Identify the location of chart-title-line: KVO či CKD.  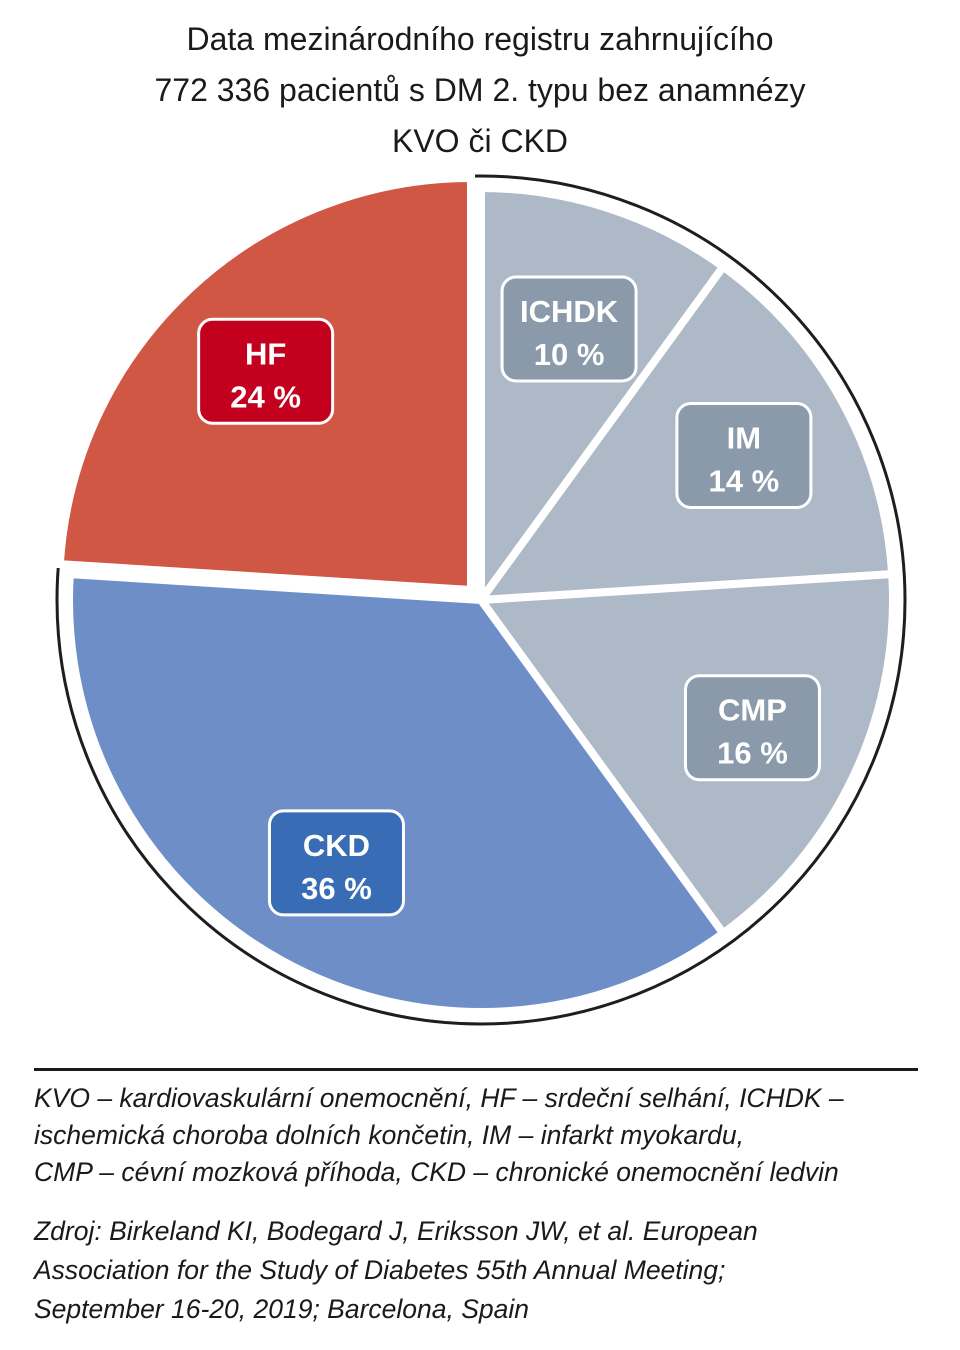
(480, 141).